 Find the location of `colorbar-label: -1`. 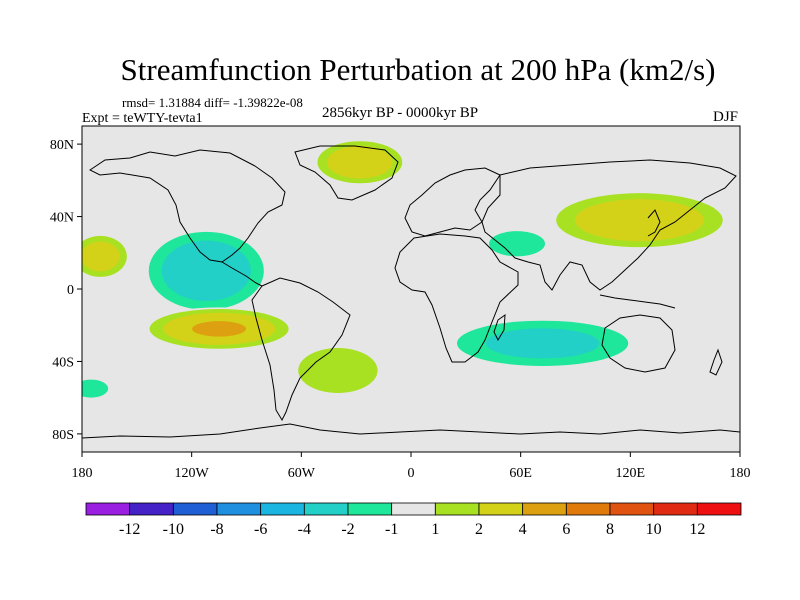

colorbar-label: -1 is located at coordinates (391, 529).